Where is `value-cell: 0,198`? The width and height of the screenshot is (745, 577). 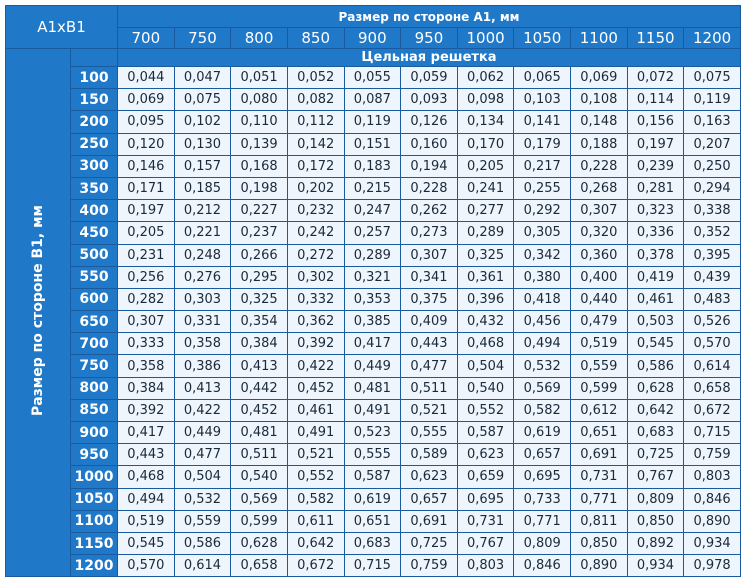 value-cell: 0,198 is located at coordinates (259, 188).